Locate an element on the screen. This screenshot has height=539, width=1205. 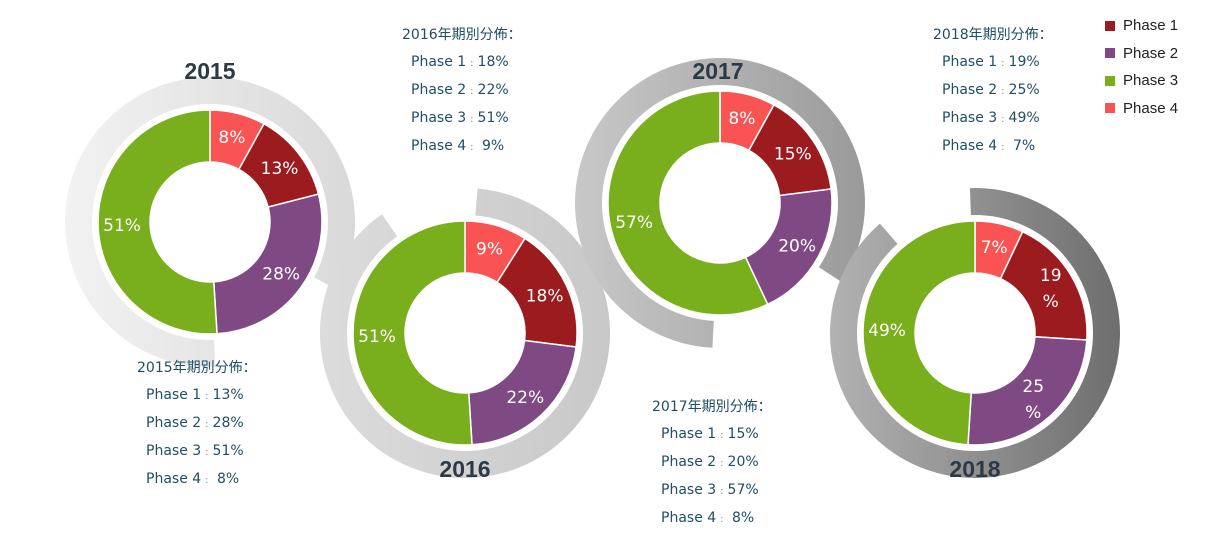
legend-label: Phase 2 is located at coordinates (1151, 53).